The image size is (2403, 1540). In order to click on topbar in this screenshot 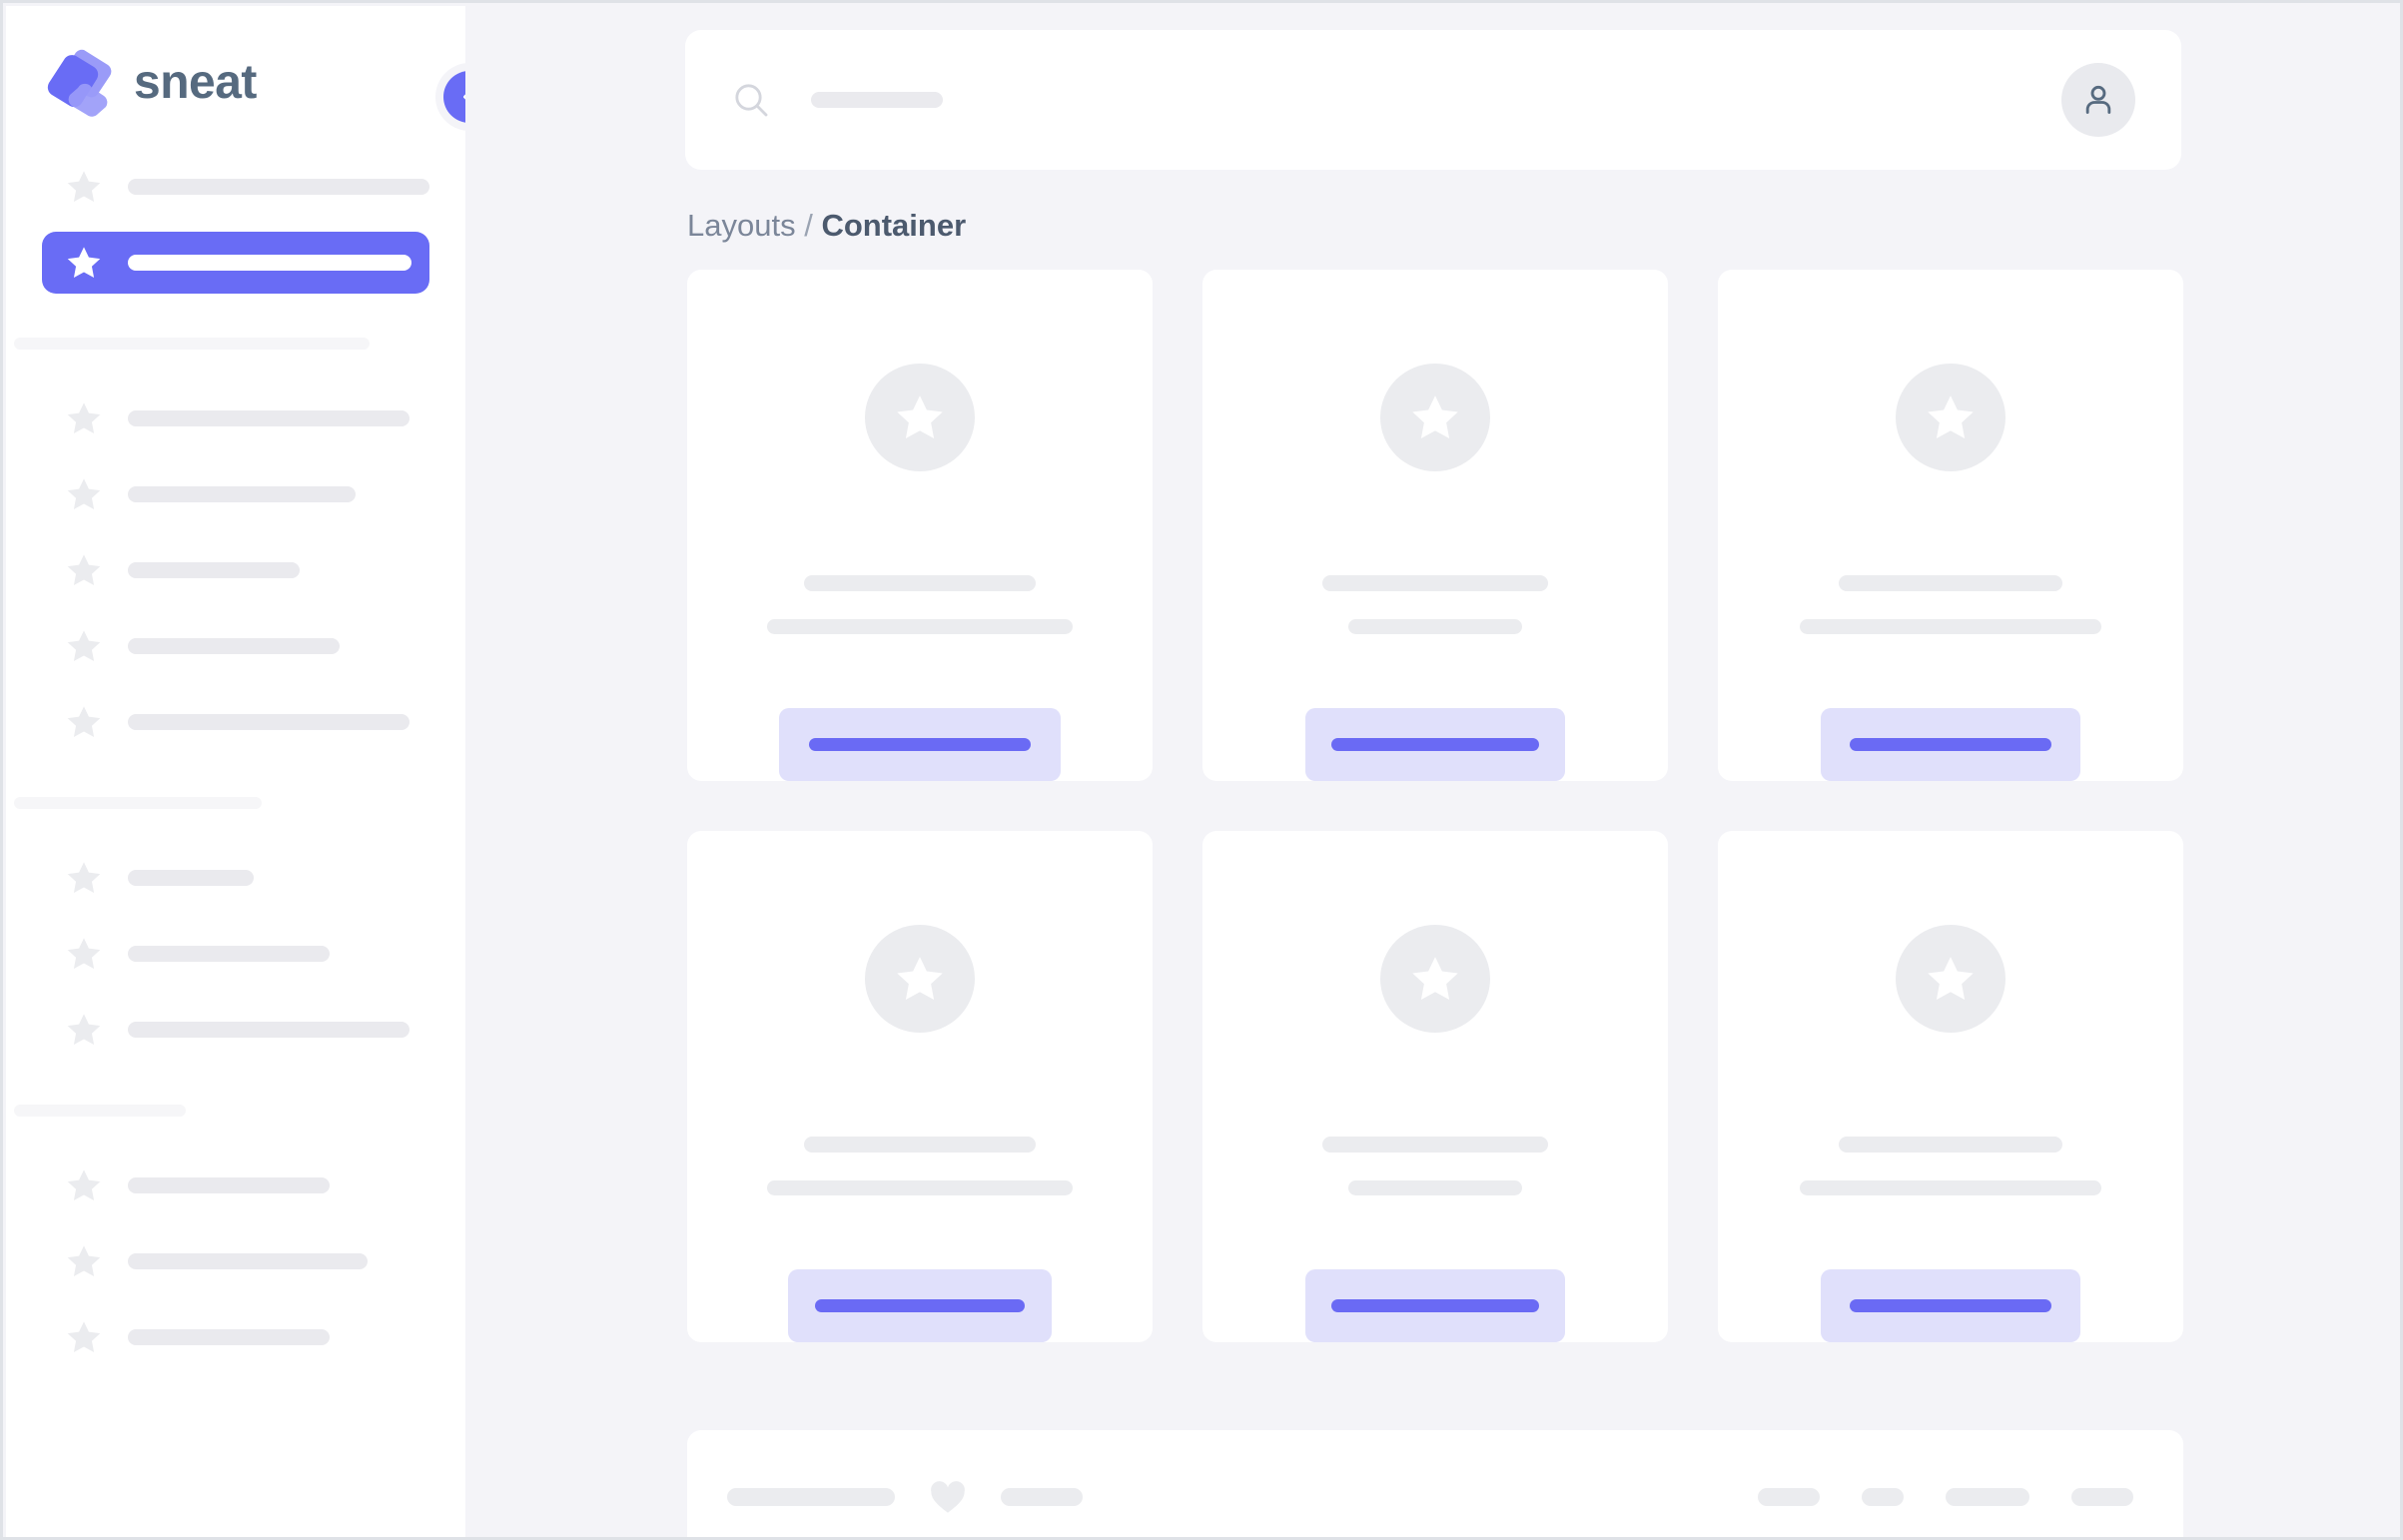, I will do `click(1433, 100)`.